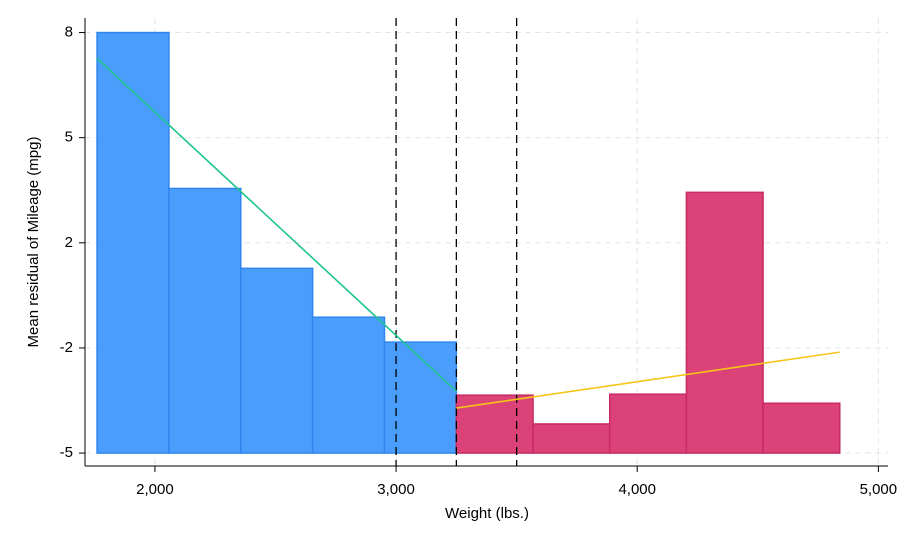 This screenshot has height=546, width=910. Describe the element at coordinates (155, 489) in the screenshot. I see `x-tick-label: 2,000` at that location.